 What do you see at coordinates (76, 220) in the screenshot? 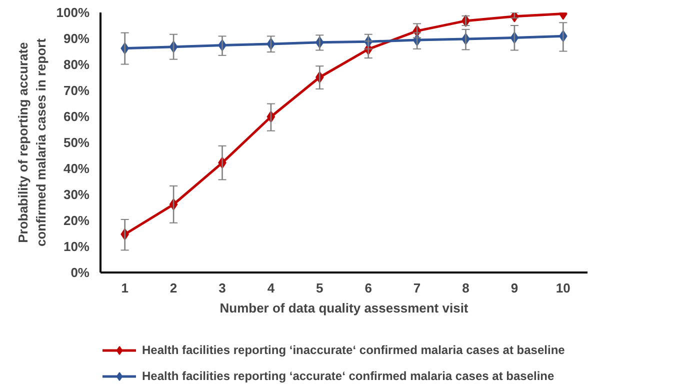
I see `y-tick-label: 20%` at bounding box center [76, 220].